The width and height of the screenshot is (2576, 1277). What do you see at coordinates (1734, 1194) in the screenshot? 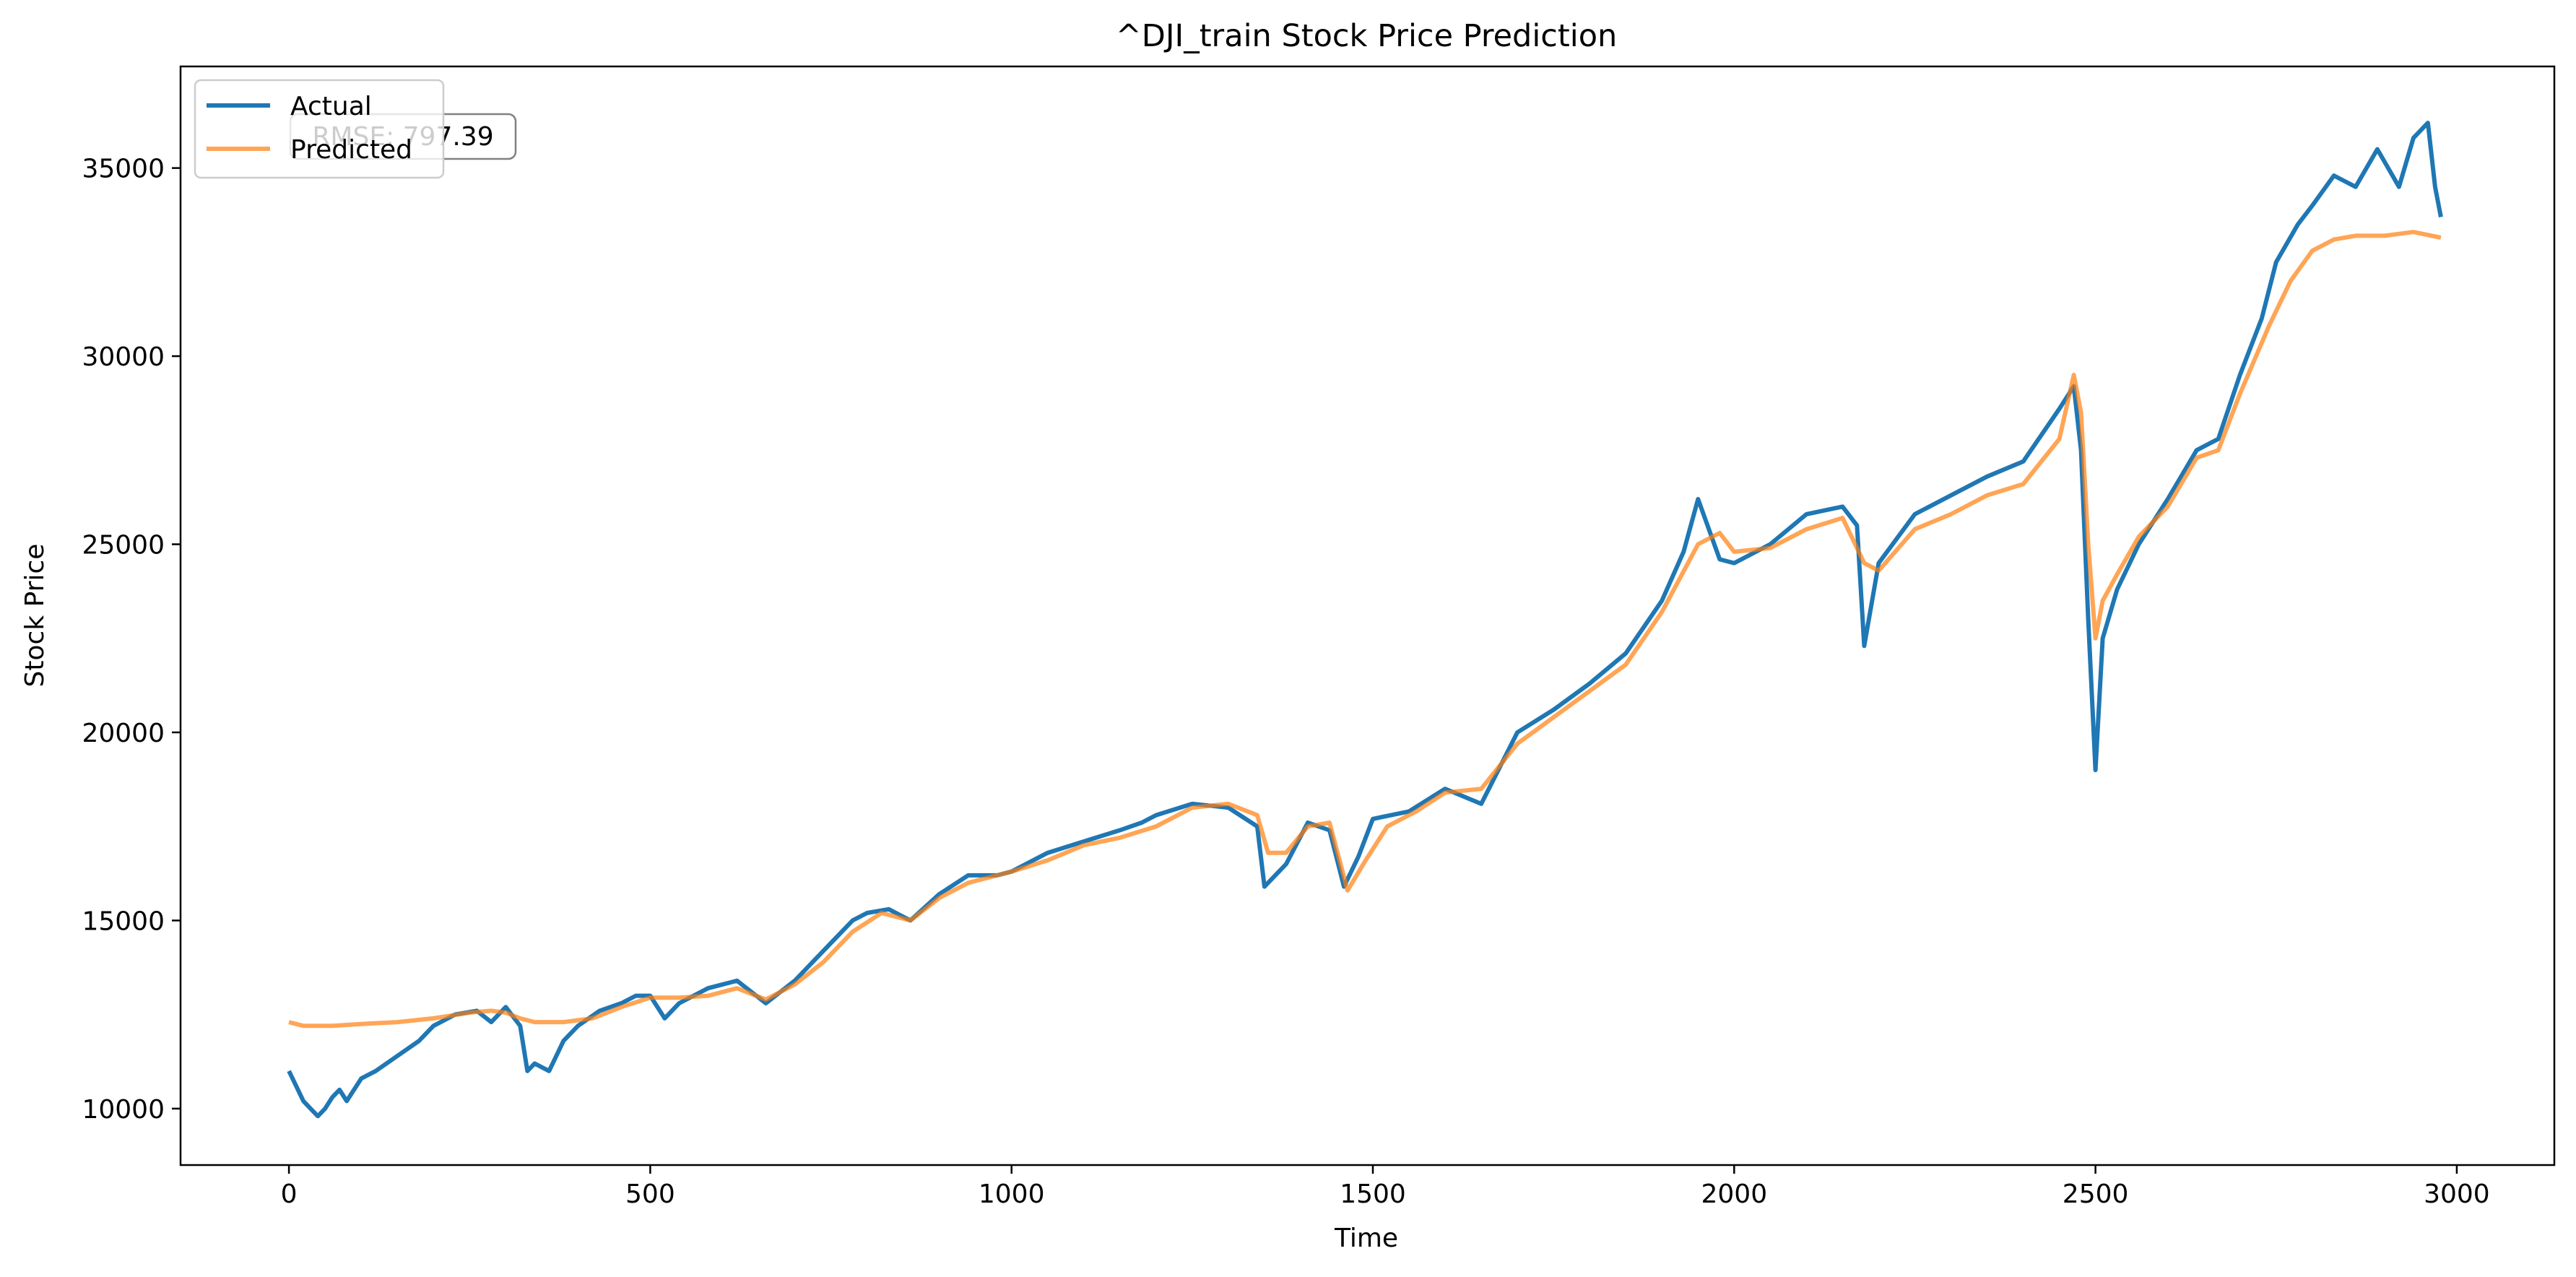
I see `x-tick-label: 2000` at bounding box center [1734, 1194].